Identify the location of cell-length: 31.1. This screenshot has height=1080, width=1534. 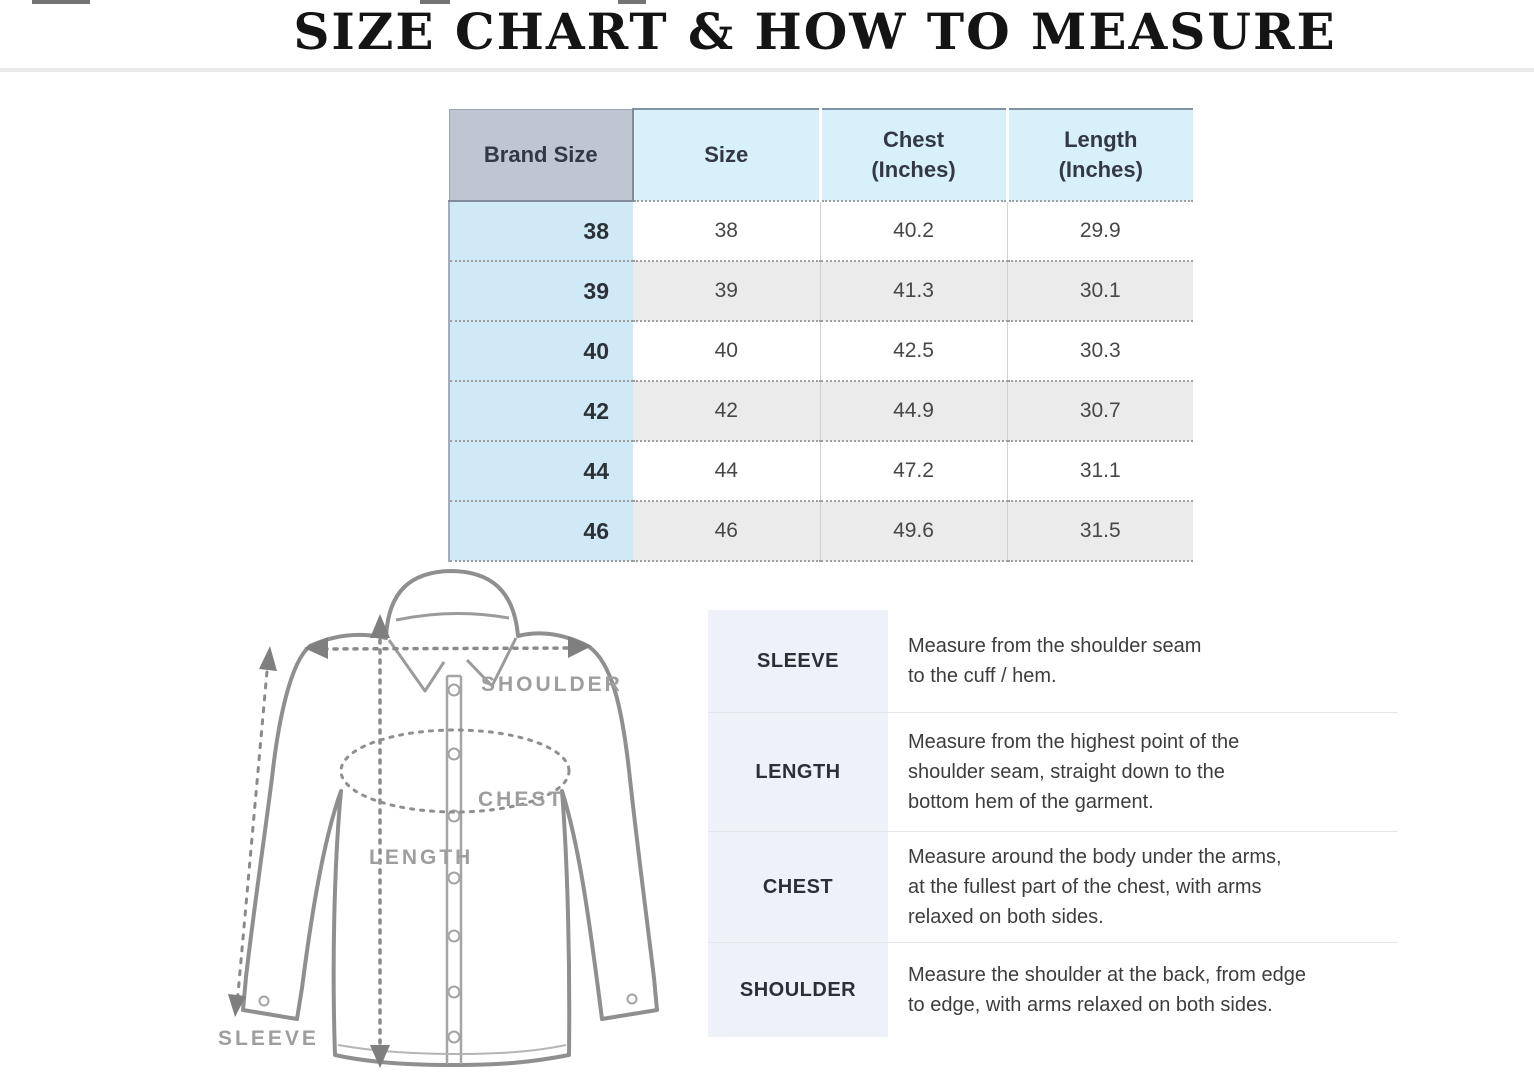
(1099, 470).